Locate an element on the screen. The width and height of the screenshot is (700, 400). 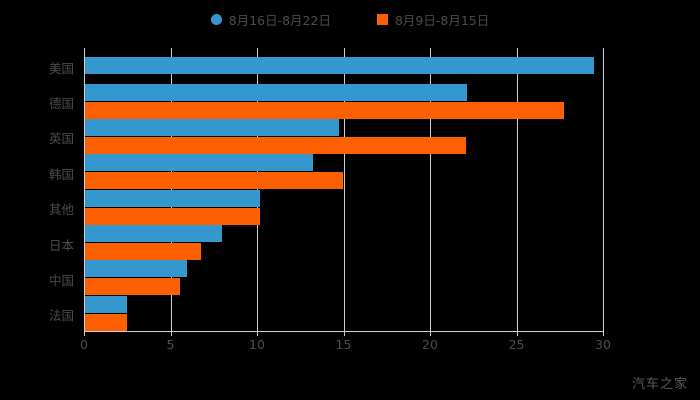
watermark: 汽车之家 is located at coordinates (659, 384).